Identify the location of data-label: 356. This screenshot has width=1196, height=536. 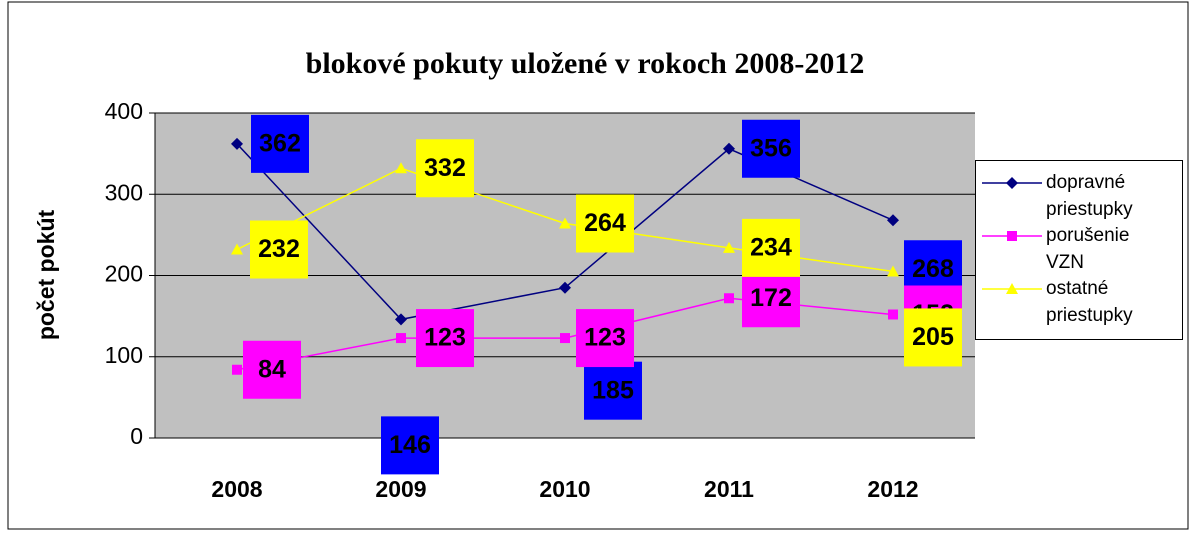
(771, 148).